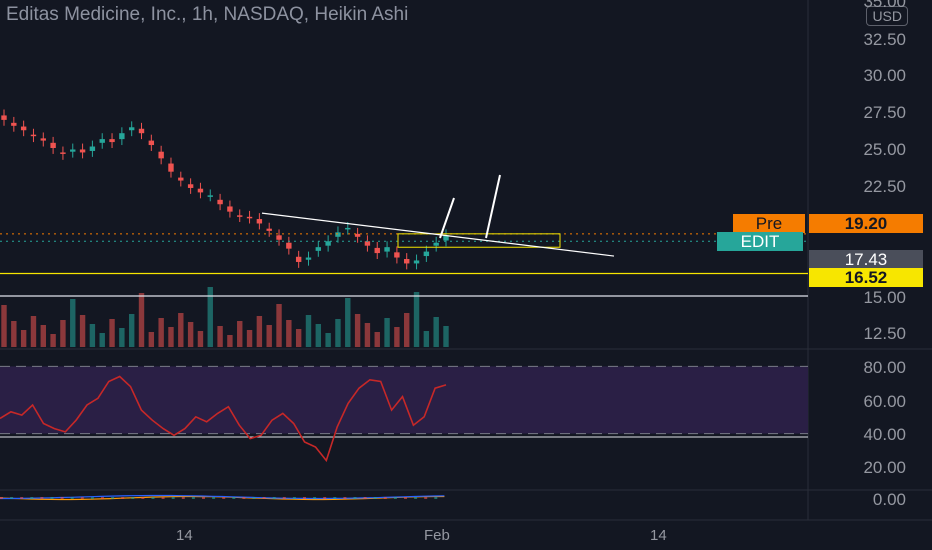  What do you see at coordinates (493, 206) in the screenshot?
I see `projection-line` at bounding box center [493, 206].